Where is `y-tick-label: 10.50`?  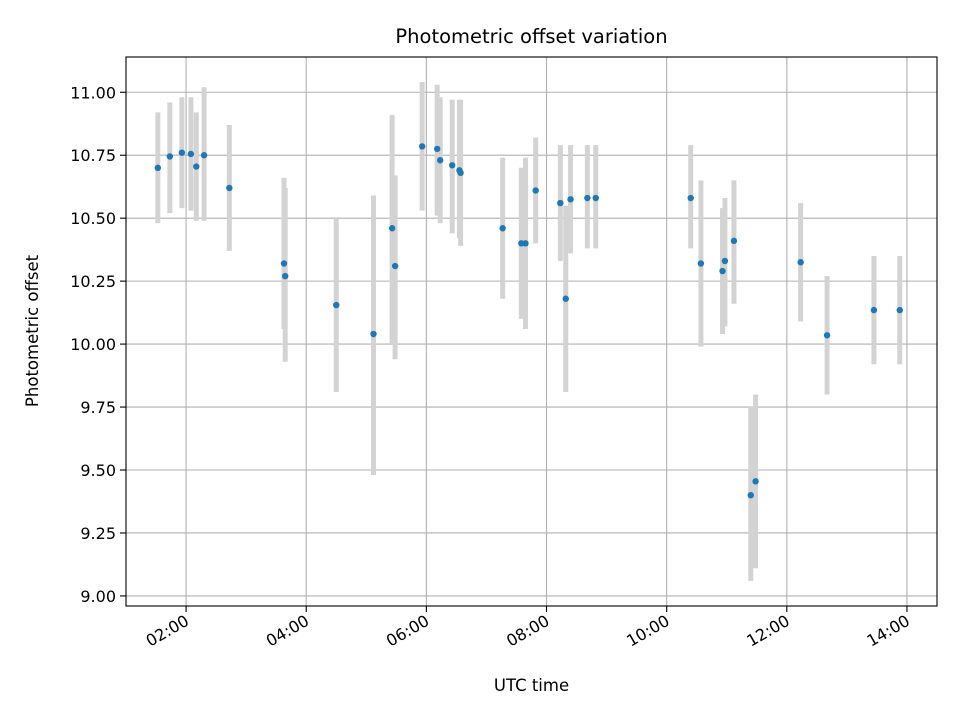
y-tick-label: 10.50 is located at coordinates (93, 218).